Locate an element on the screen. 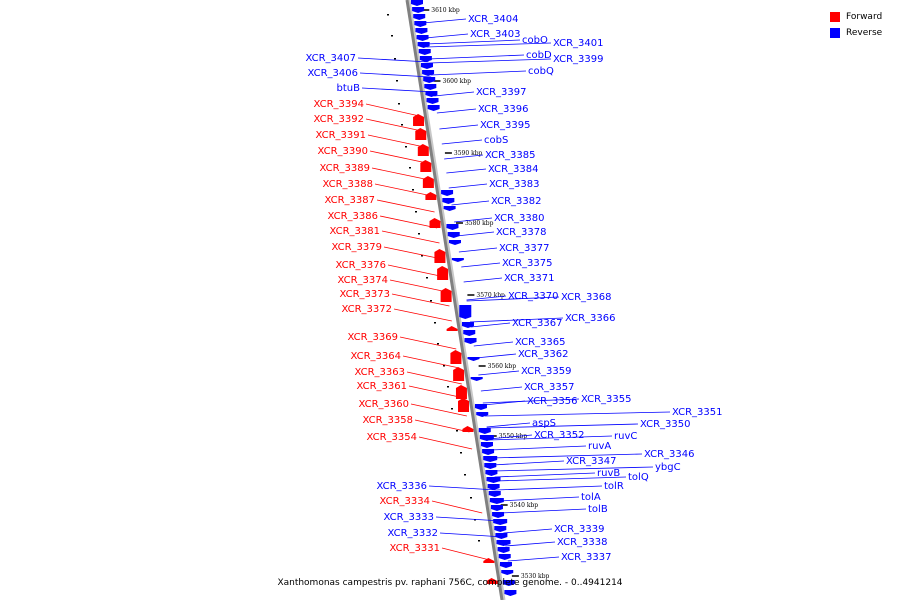  gene-label: XCR_3366 is located at coordinates (590, 318).